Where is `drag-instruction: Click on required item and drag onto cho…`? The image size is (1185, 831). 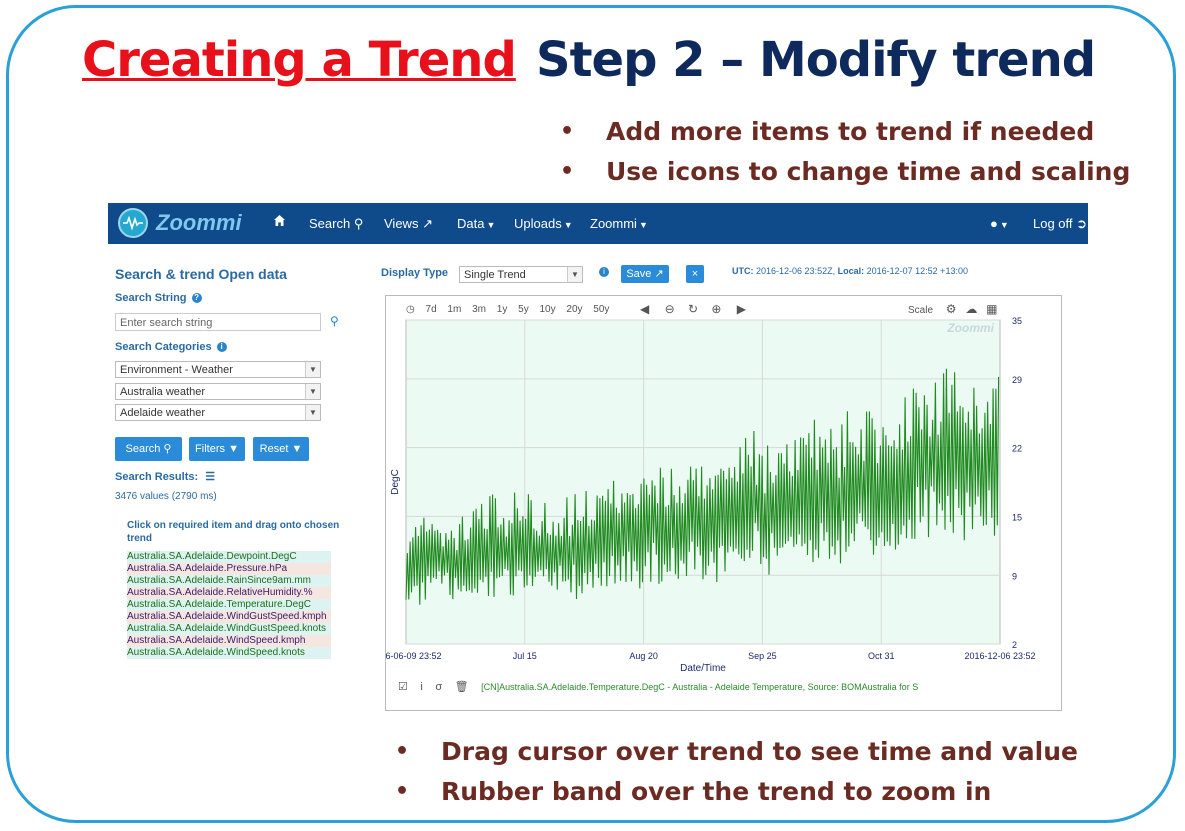
drag-instruction: Click on required item and drag onto cho… is located at coordinates (233, 532).